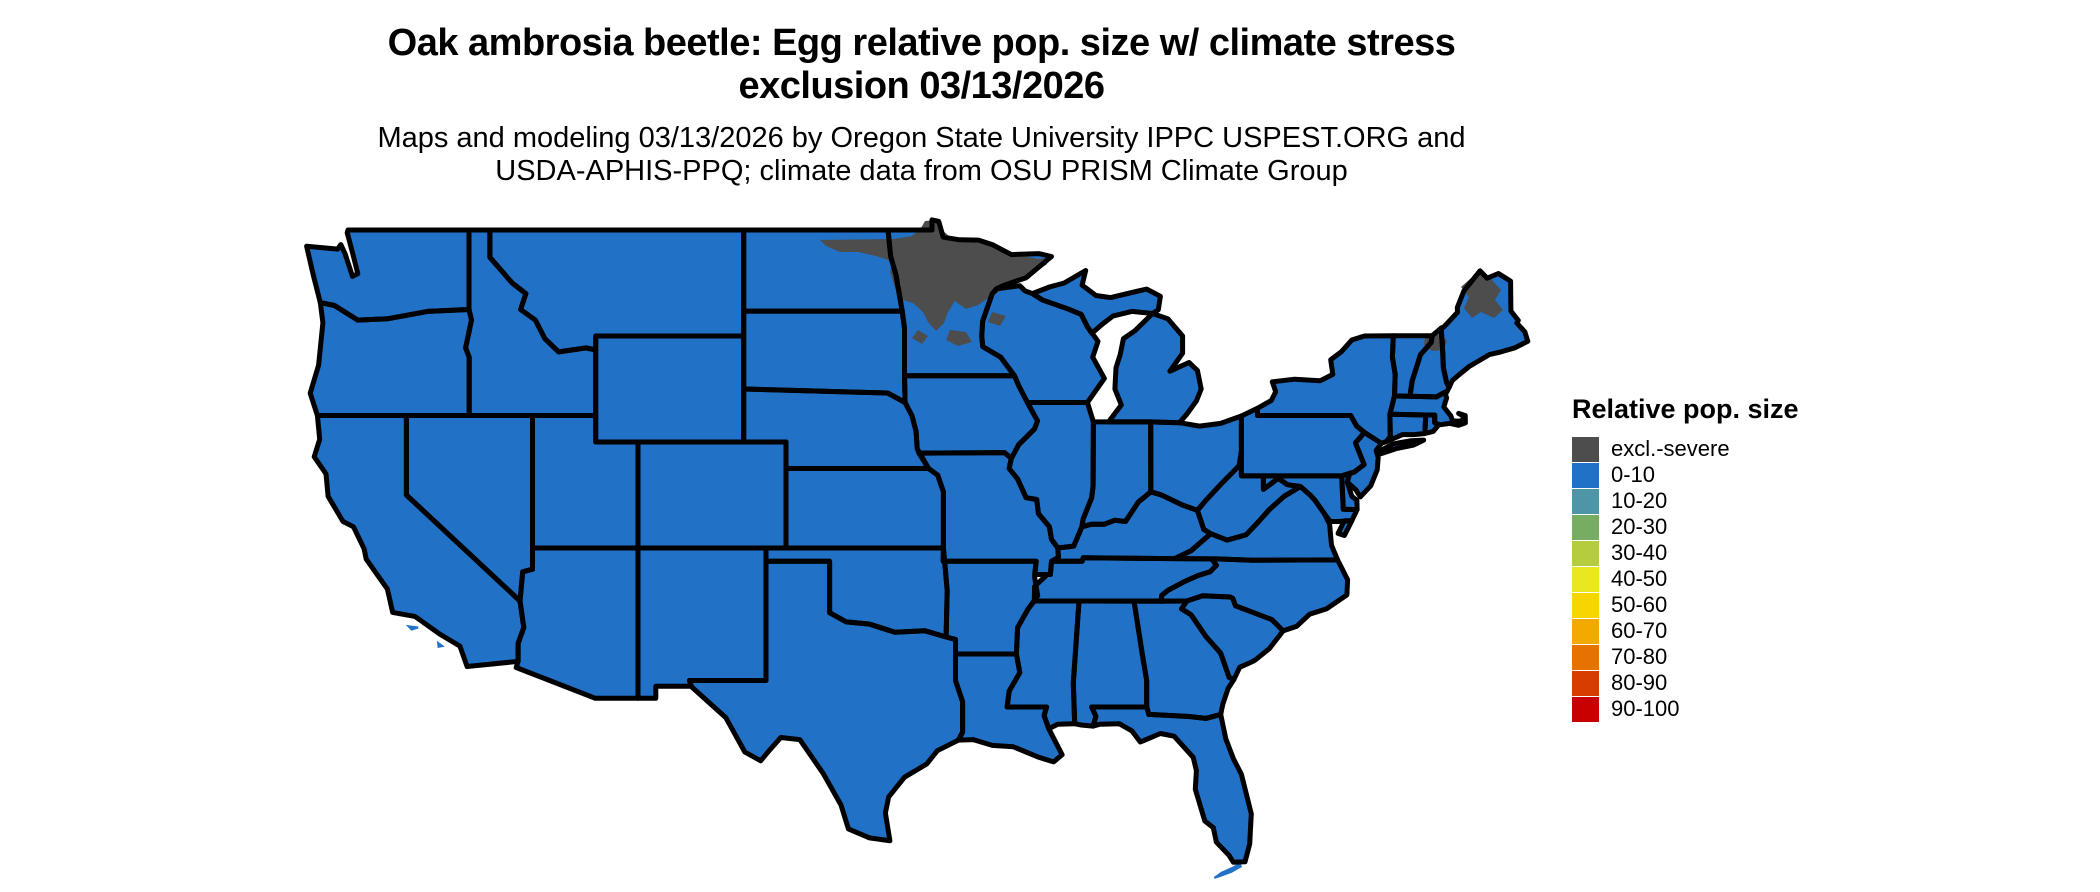 The height and width of the screenshot is (892, 2100). I want to click on legend-label: 10-20, so click(1639, 500).